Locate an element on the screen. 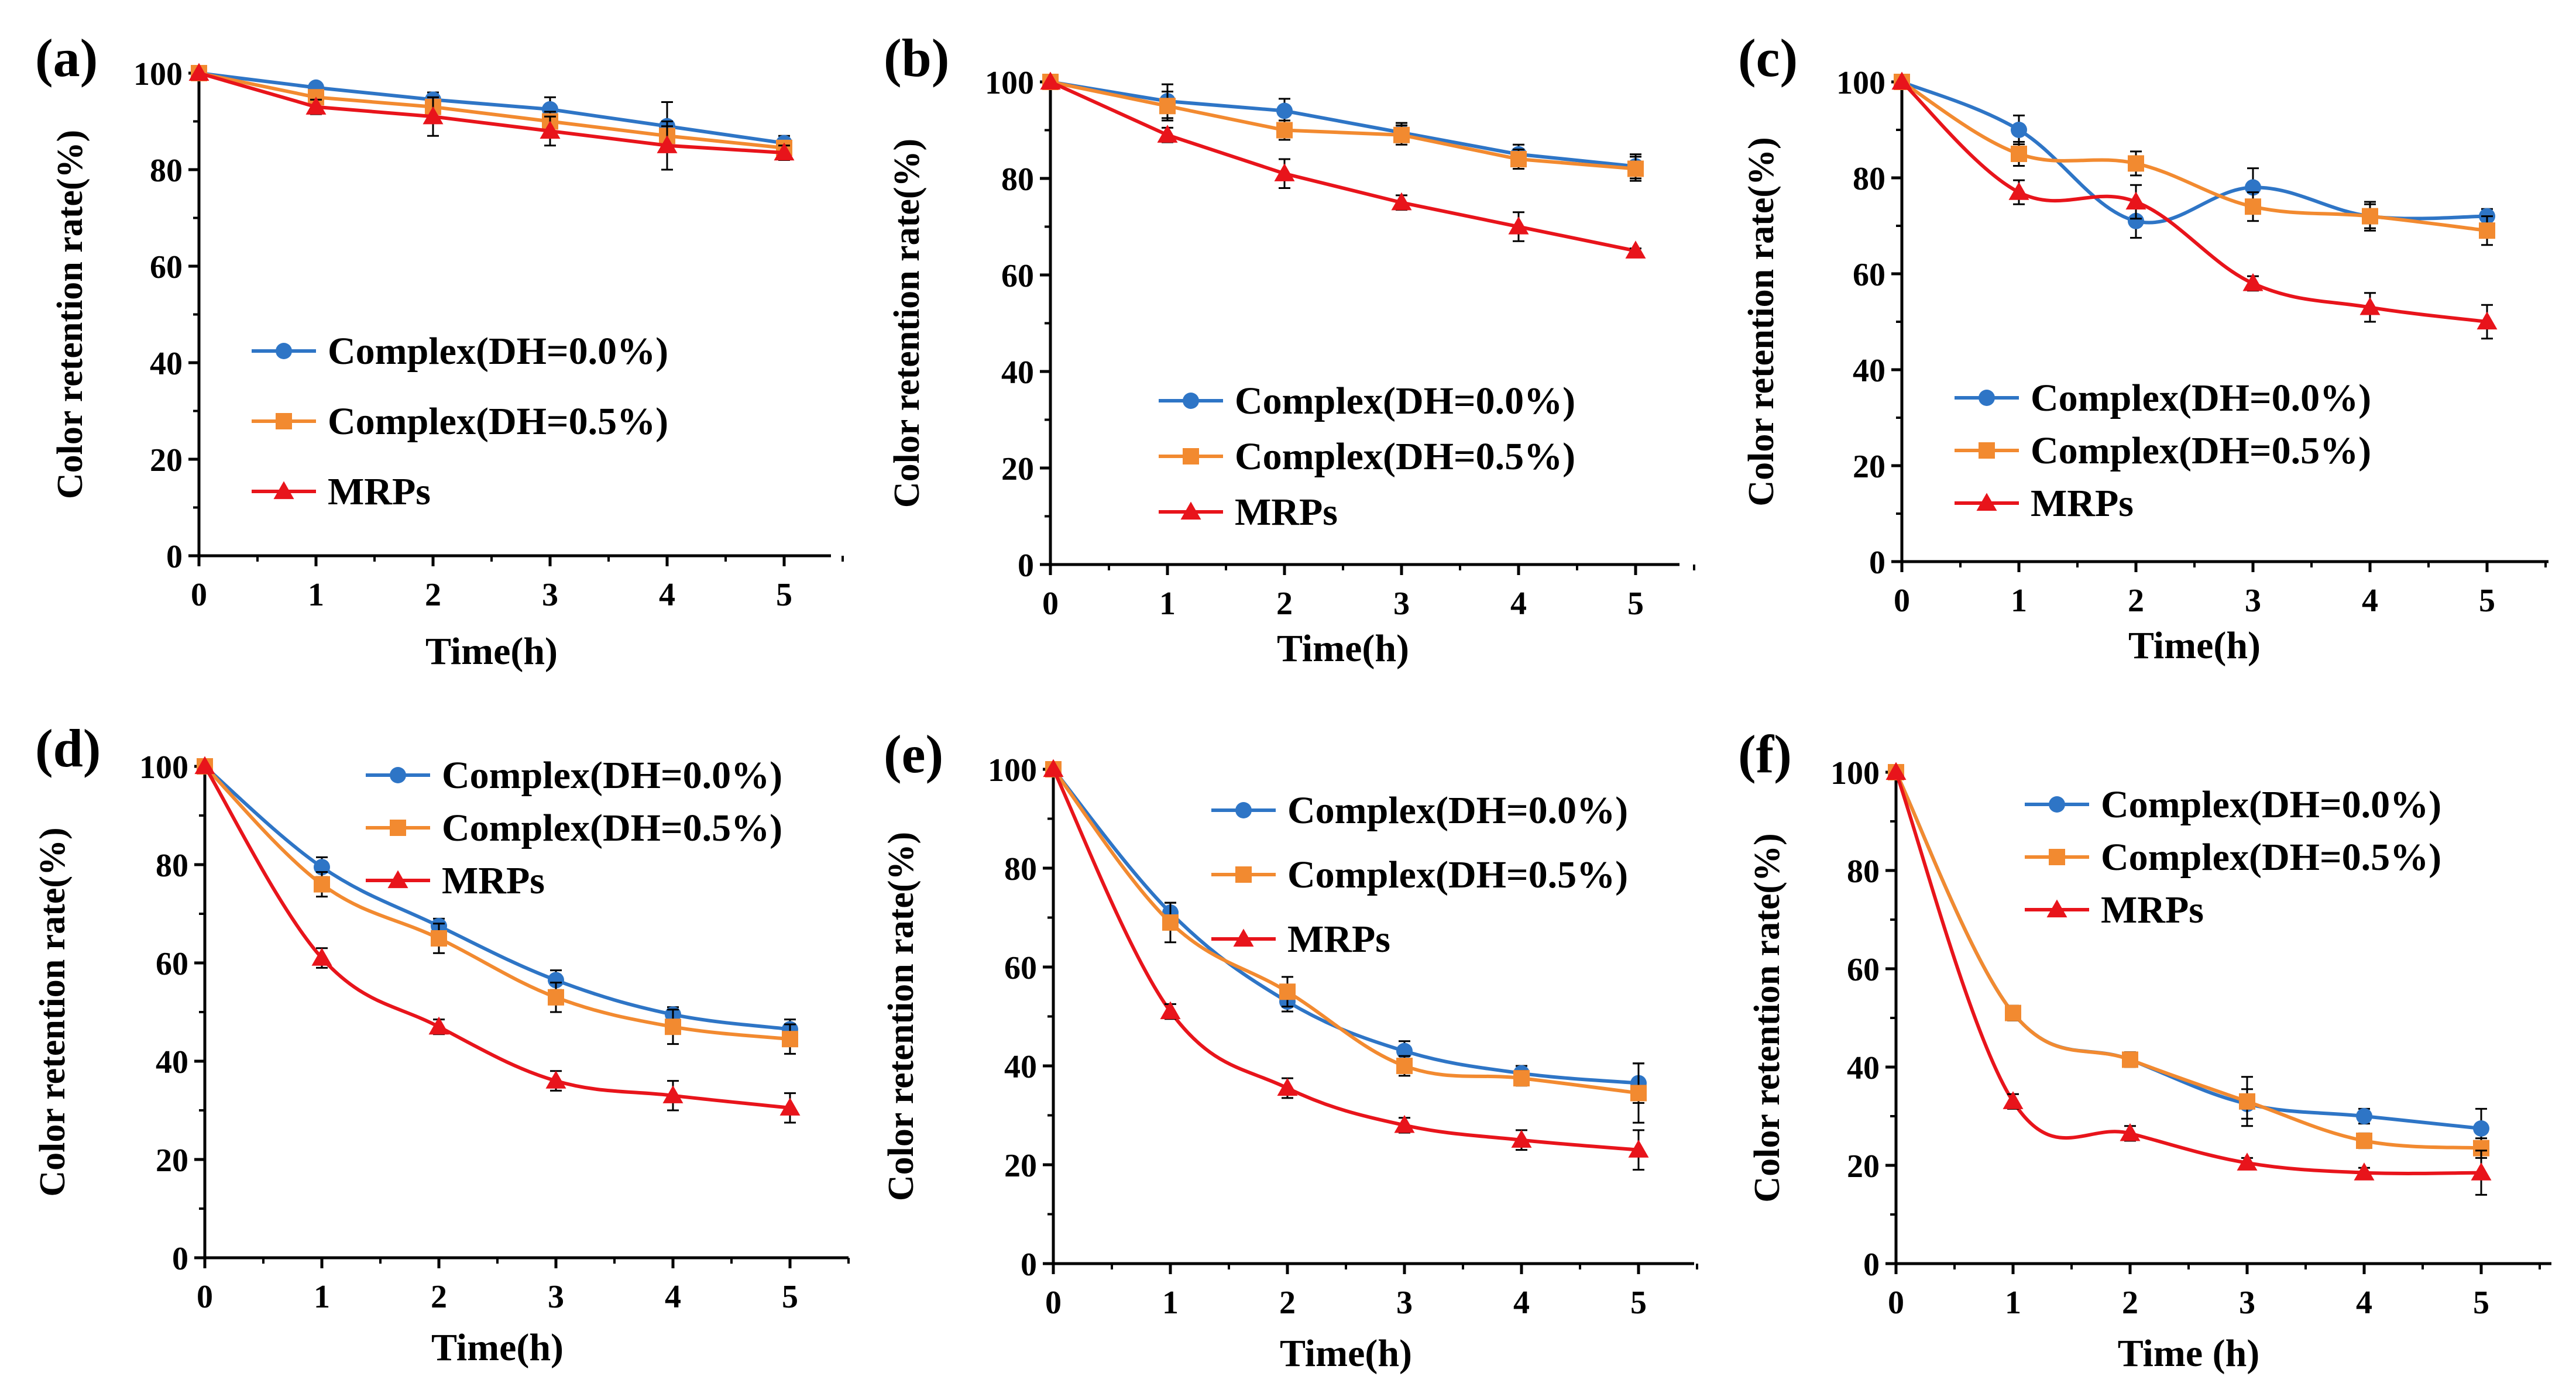  panel-label: (a) is located at coordinates (66, 58).